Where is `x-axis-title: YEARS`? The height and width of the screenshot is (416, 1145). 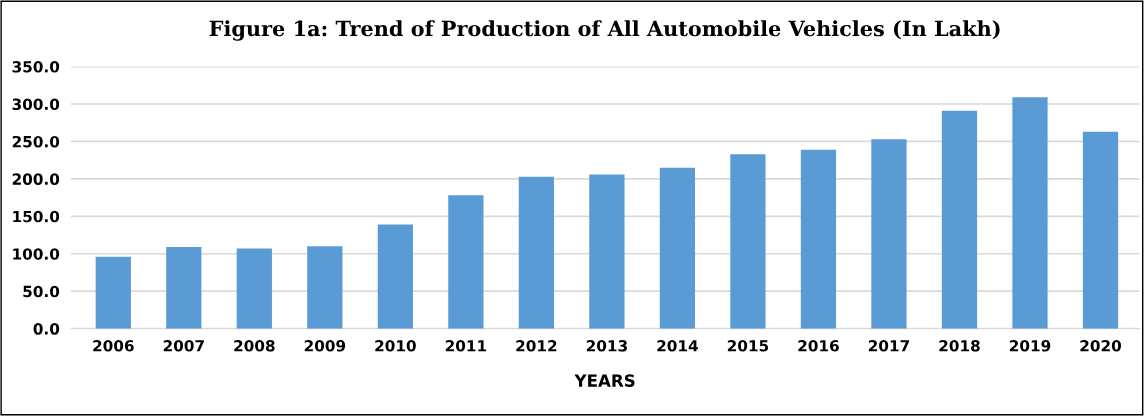
x-axis-title: YEARS is located at coordinates (604, 380).